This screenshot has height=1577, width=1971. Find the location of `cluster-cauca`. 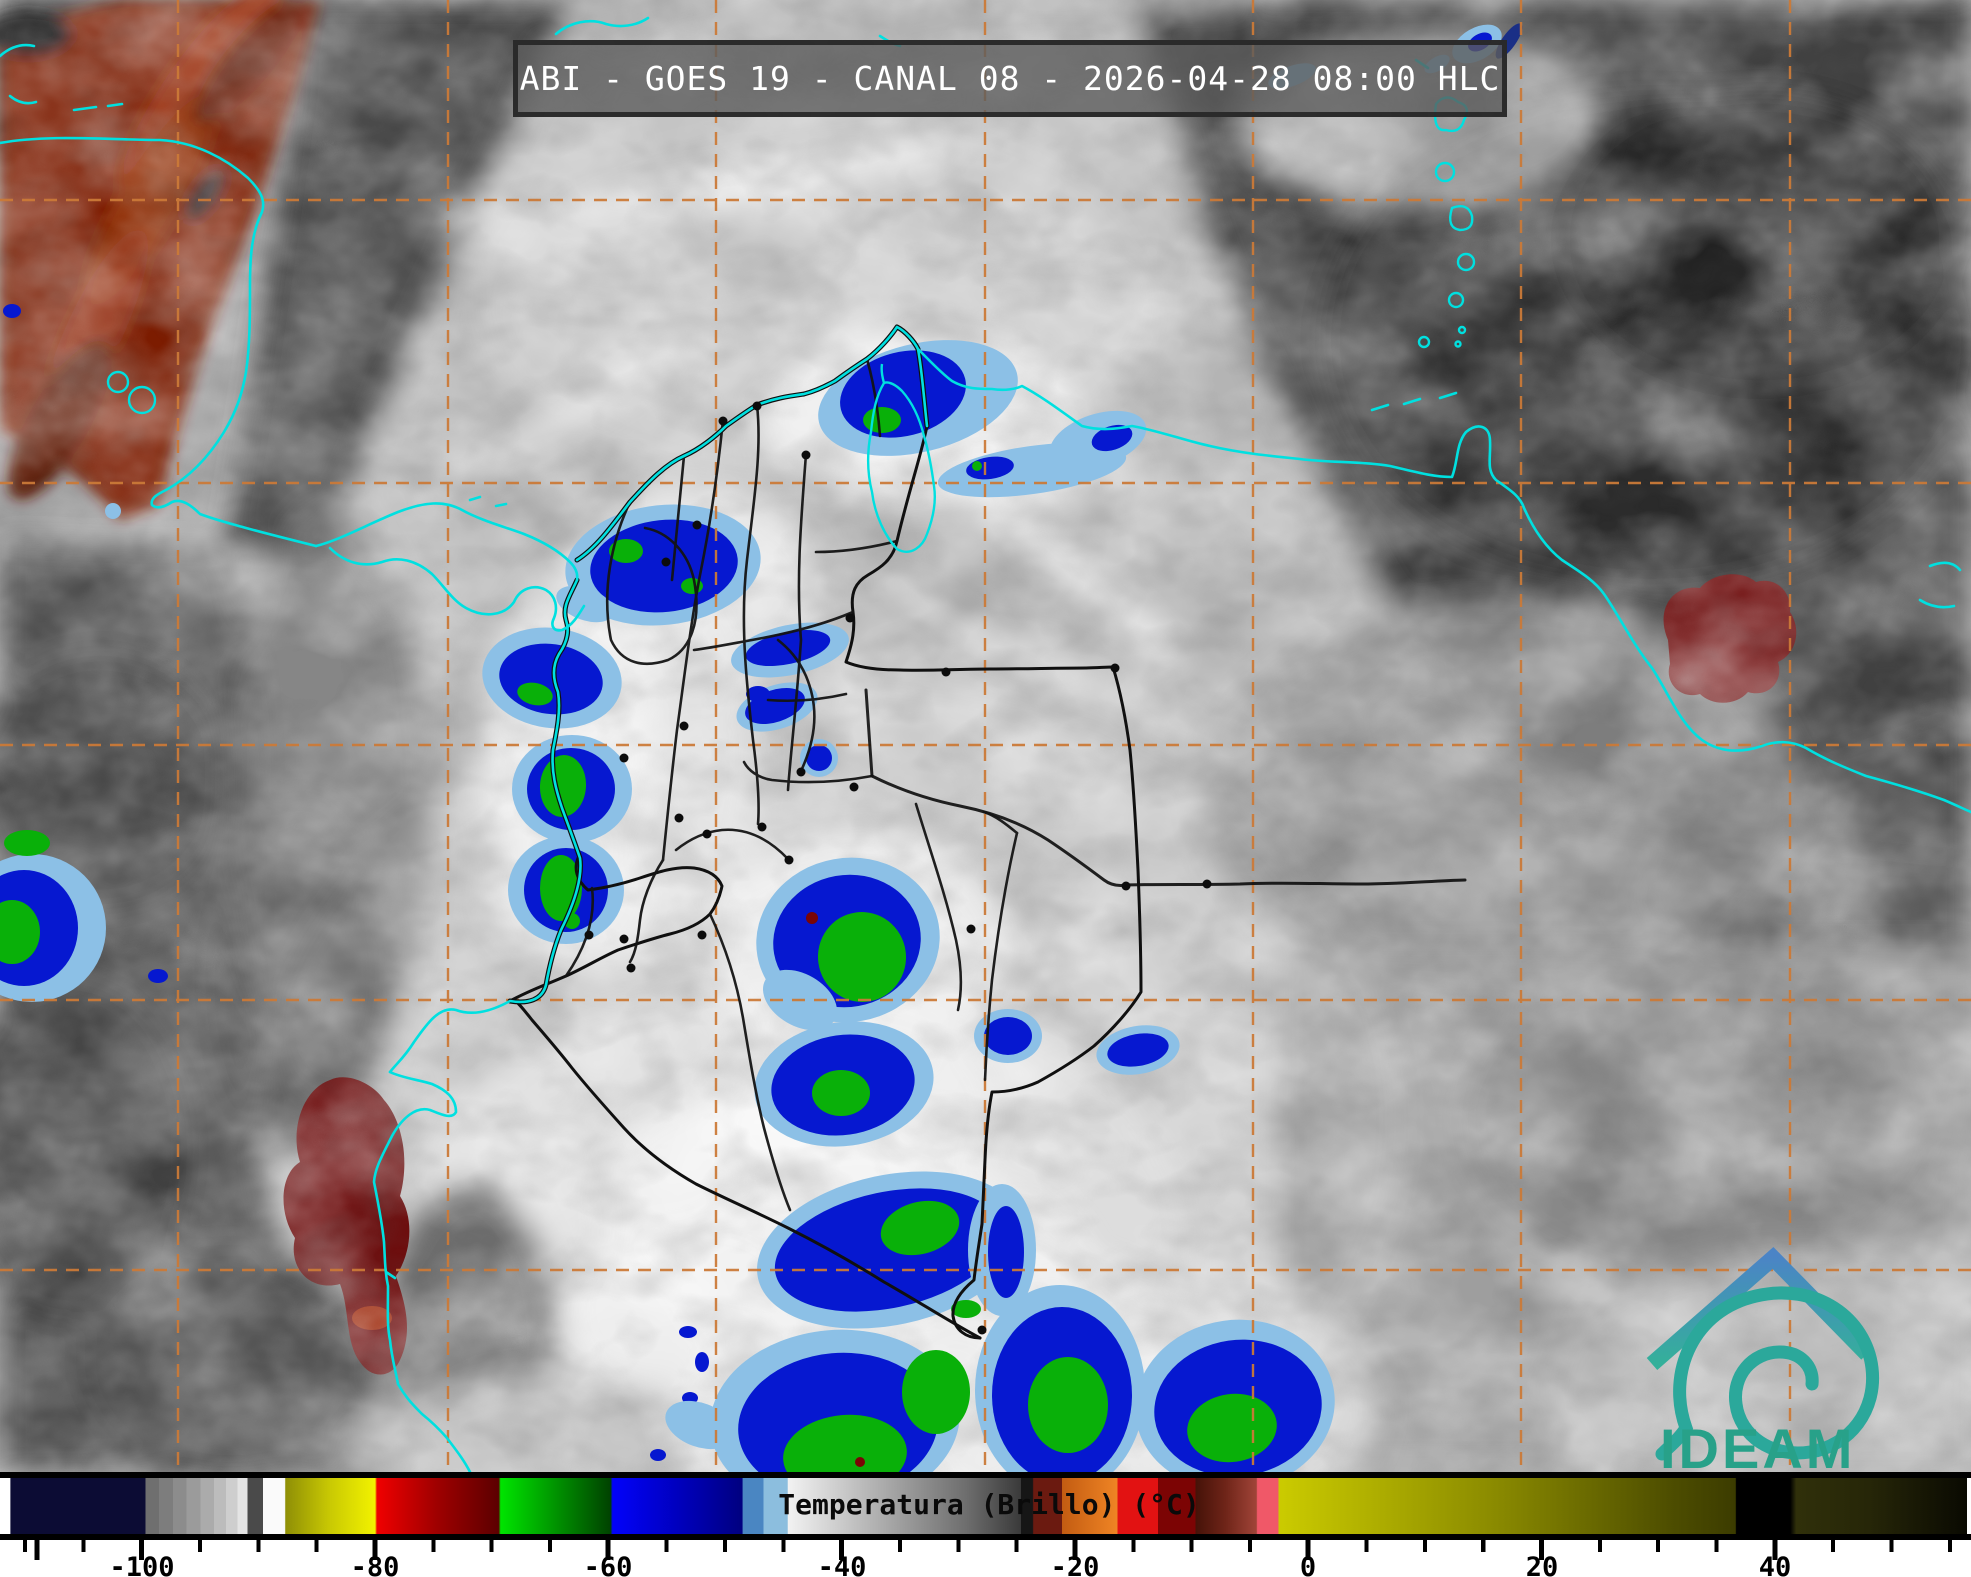

cluster-cauca is located at coordinates (572, 789).